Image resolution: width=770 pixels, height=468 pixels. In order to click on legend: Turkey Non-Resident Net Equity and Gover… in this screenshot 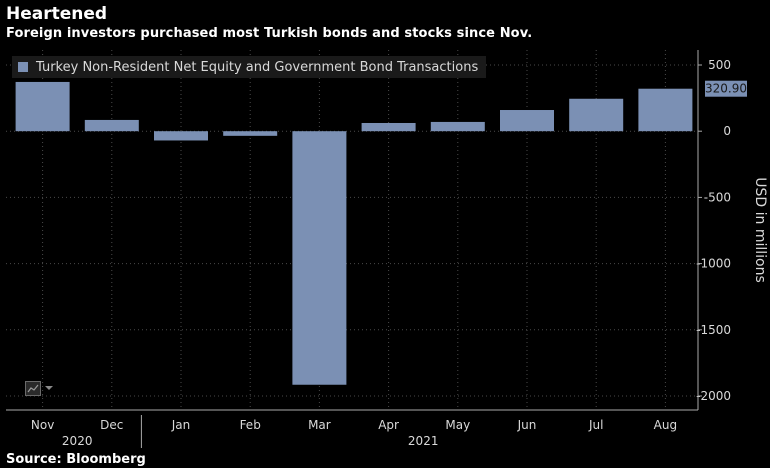, I will do `click(249, 67)`.